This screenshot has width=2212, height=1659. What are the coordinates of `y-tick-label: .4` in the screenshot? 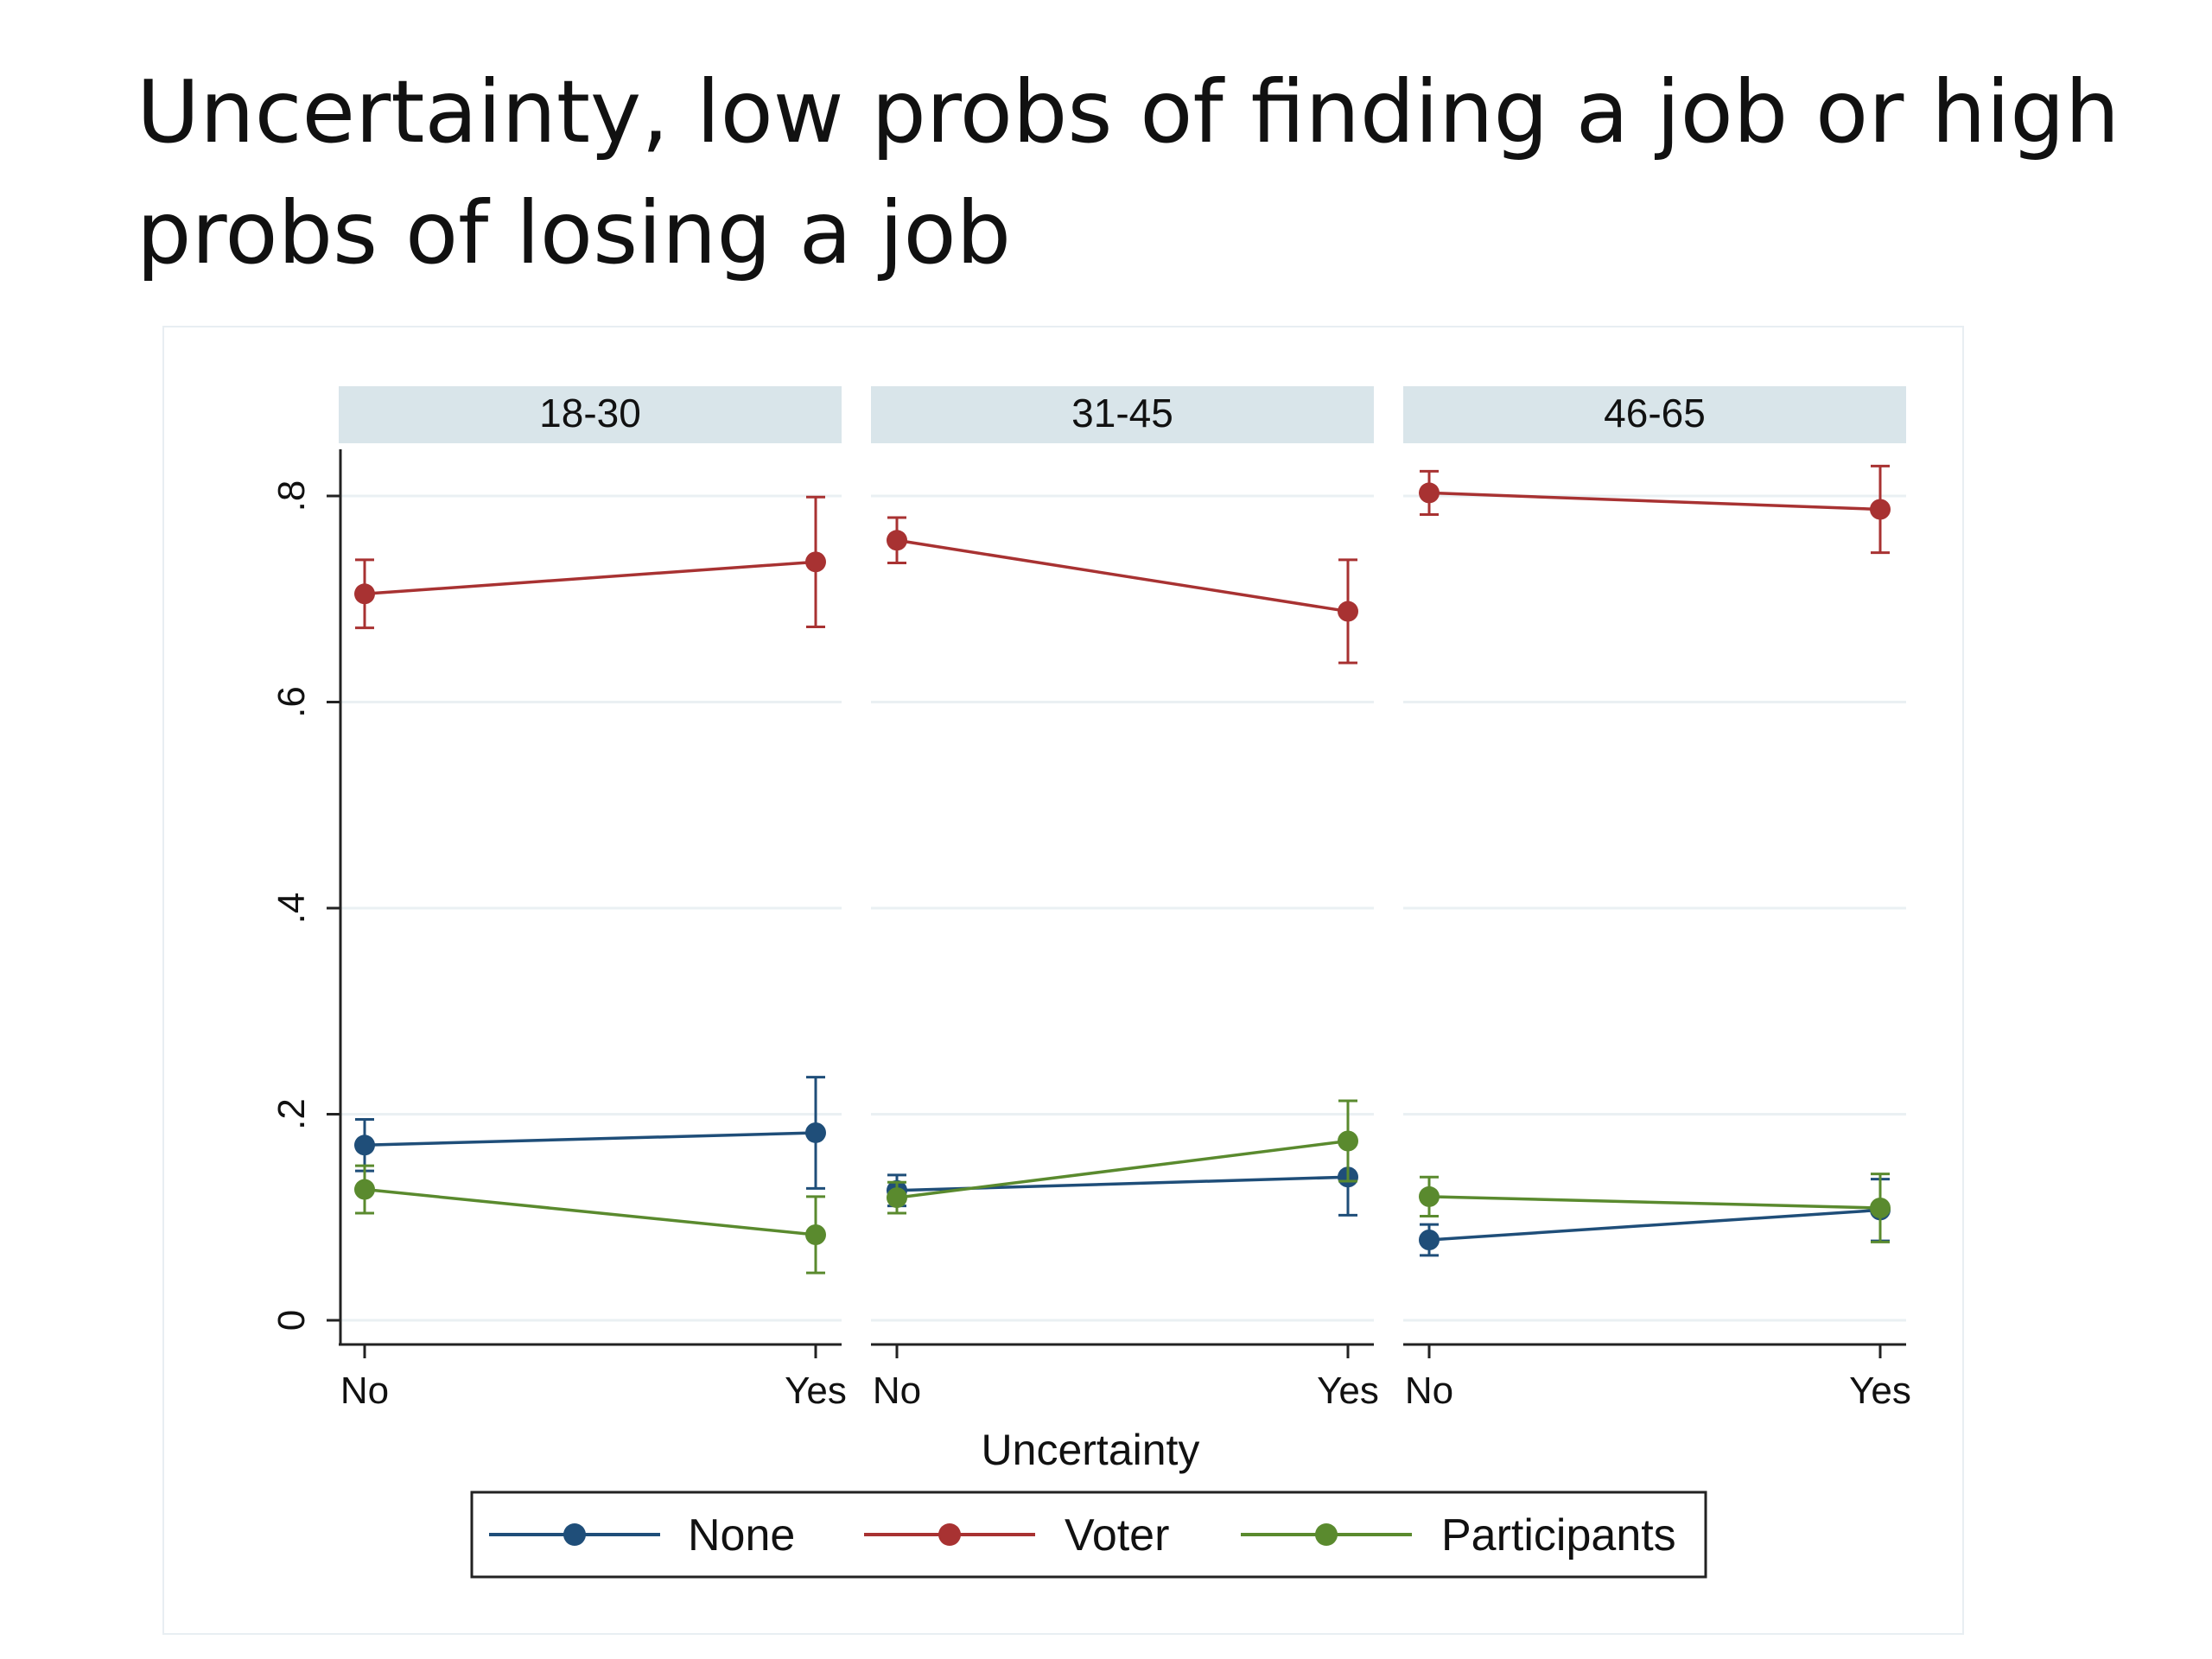 It's located at (291, 909).